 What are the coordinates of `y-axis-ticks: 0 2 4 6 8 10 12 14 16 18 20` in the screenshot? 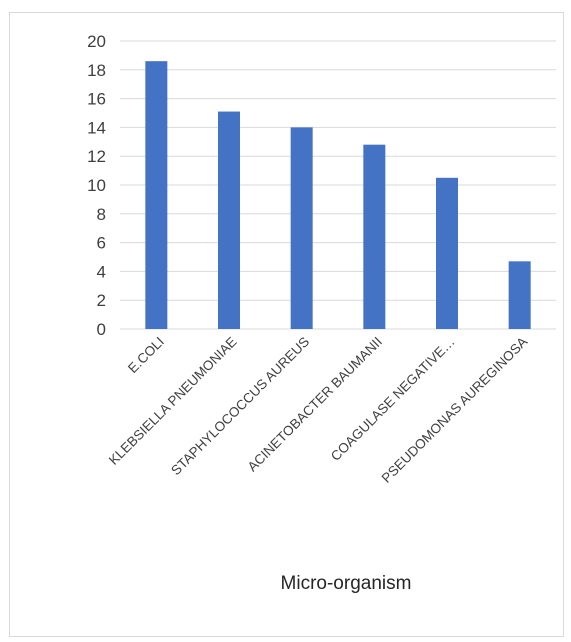 It's located at (96, 185).